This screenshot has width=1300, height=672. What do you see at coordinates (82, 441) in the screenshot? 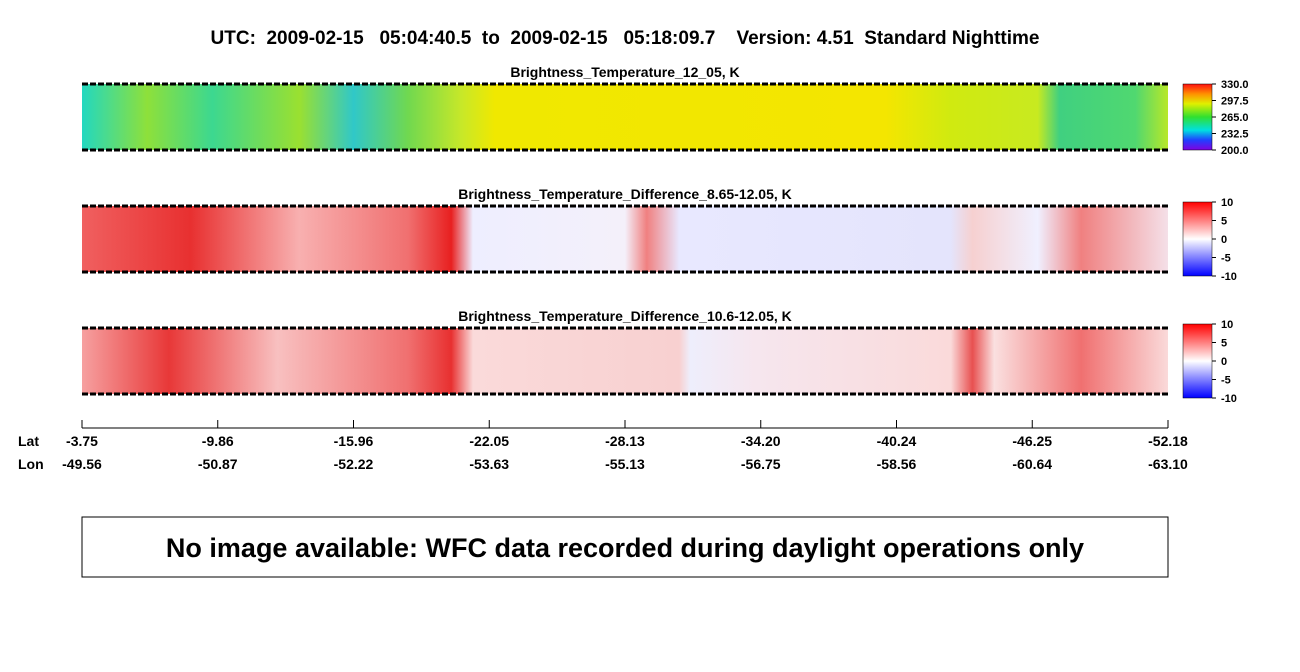
I see `lat-tick-label: -3.75` at bounding box center [82, 441].